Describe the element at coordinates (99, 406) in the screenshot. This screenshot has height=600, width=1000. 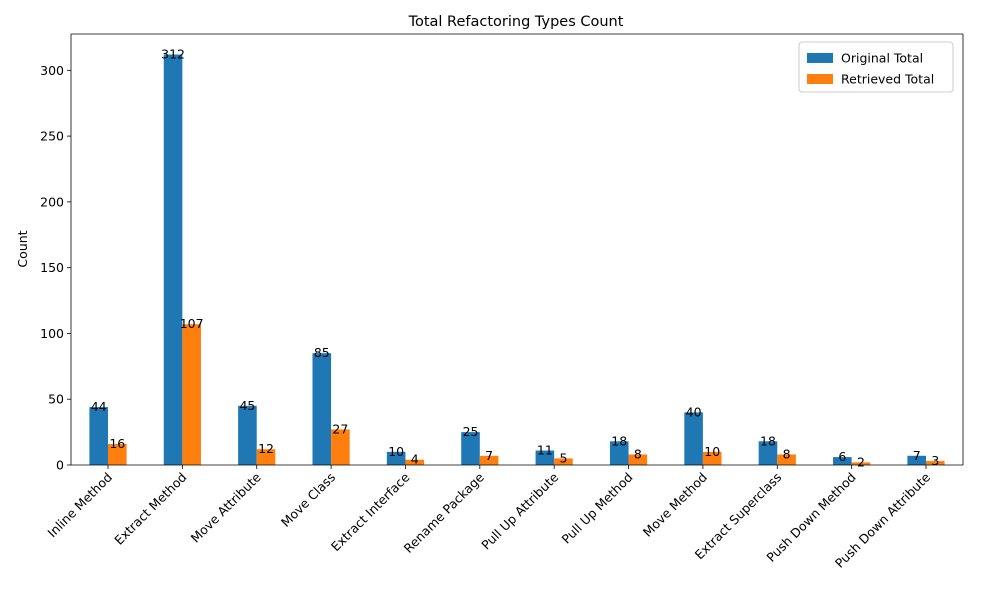
I see `data-label-original-0: 44` at that location.